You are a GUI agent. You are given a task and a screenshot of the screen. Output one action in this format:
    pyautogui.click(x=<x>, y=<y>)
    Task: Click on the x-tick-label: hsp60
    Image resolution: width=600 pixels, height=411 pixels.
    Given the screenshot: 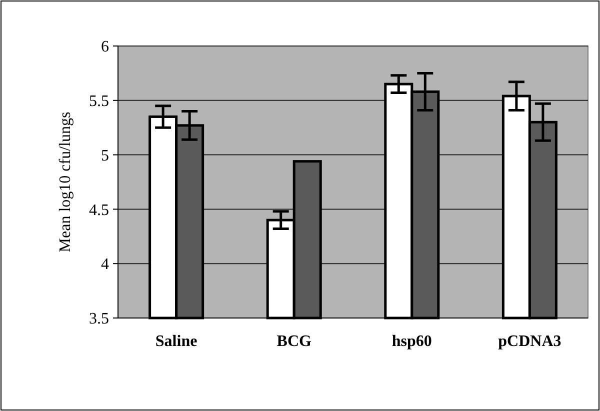 What is the action you would take?
    pyautogui.click(x=412, y=341)
    